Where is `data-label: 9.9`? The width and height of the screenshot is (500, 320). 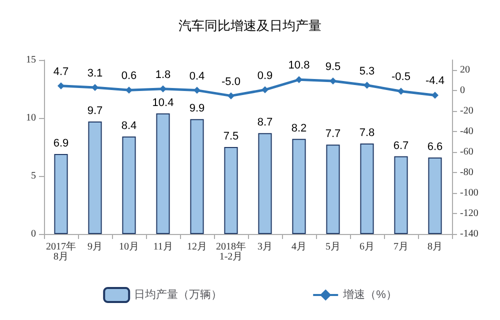
data-label: 9.9 is located at coordinates (197, 108).